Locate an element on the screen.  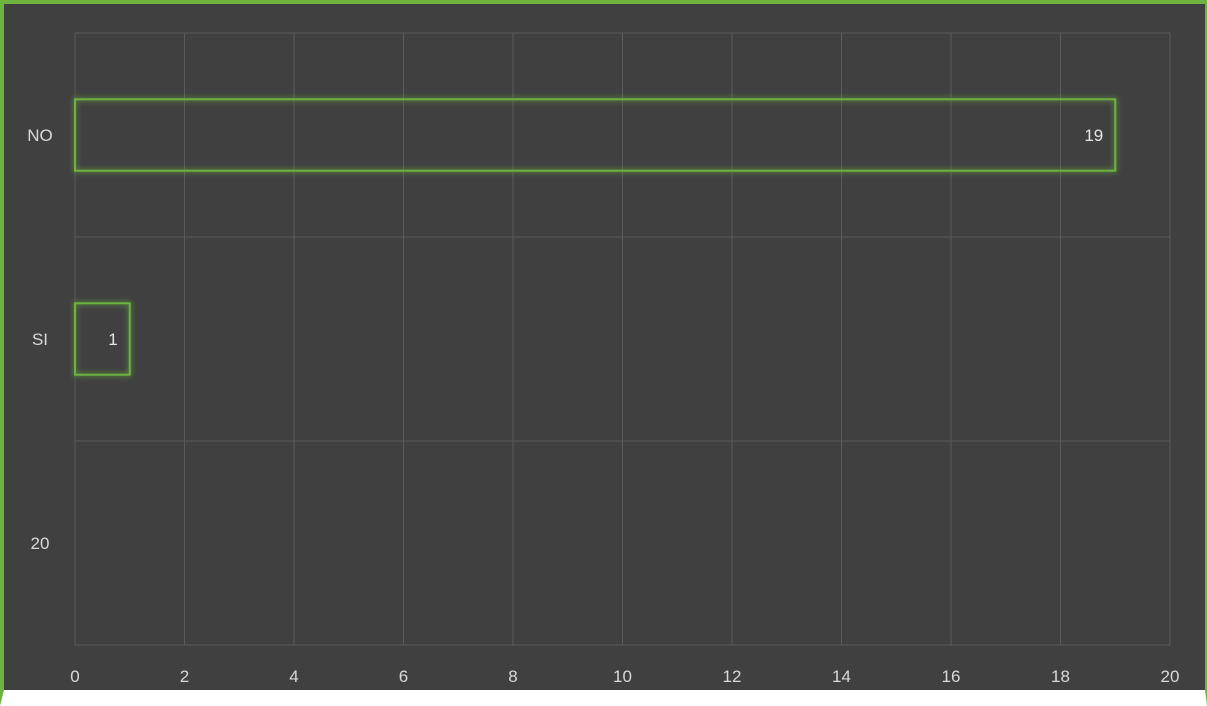
x-tick-label: 18 is located at coordinates (1060, 676).